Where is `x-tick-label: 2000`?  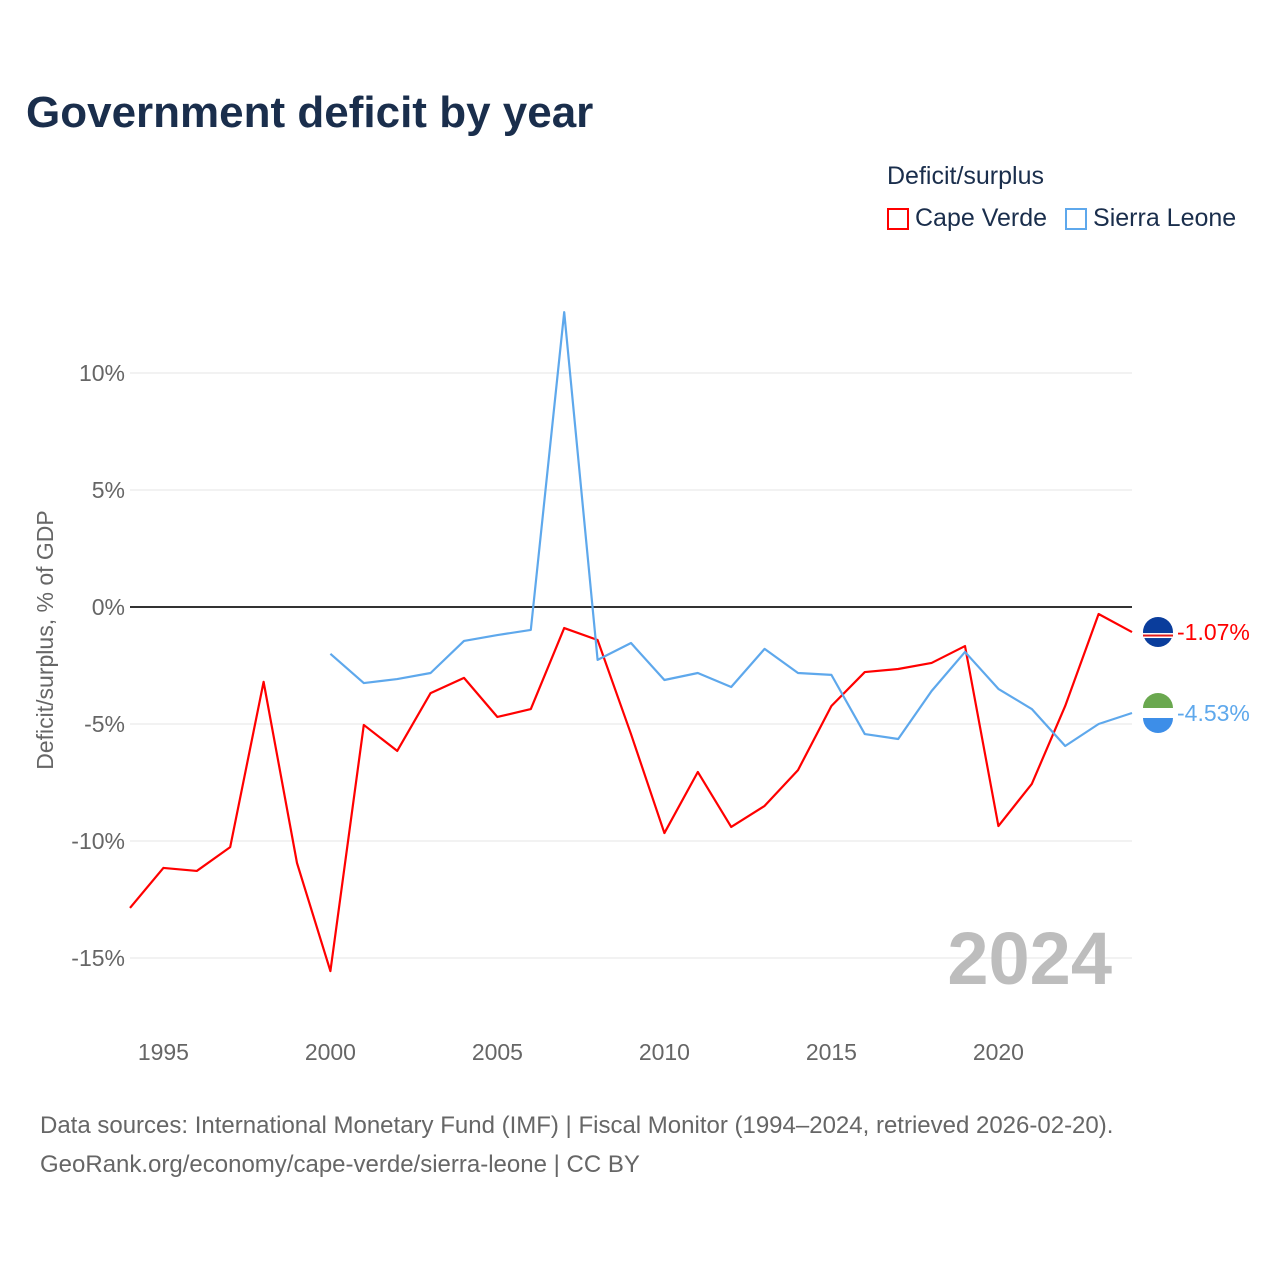
x-tick-label: 2000 is located at coordinates (330, 1052).